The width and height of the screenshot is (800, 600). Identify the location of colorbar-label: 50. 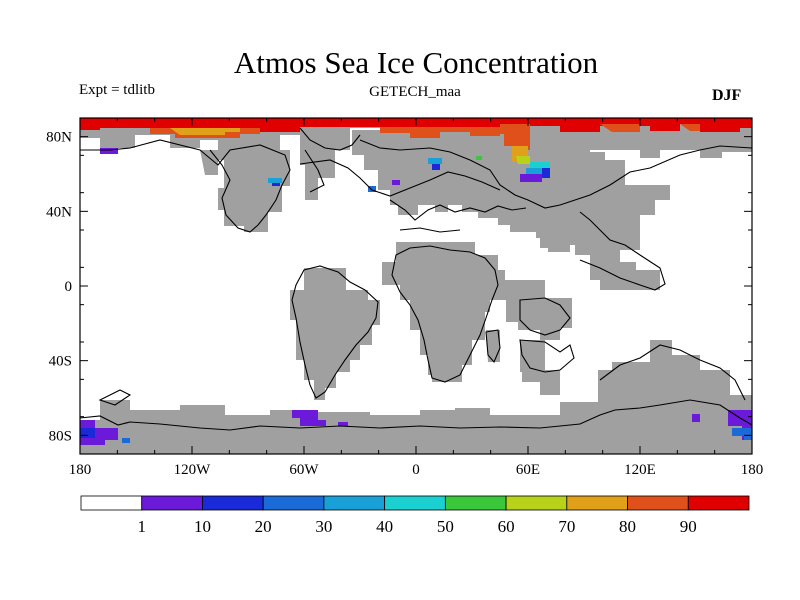
(445, 526).